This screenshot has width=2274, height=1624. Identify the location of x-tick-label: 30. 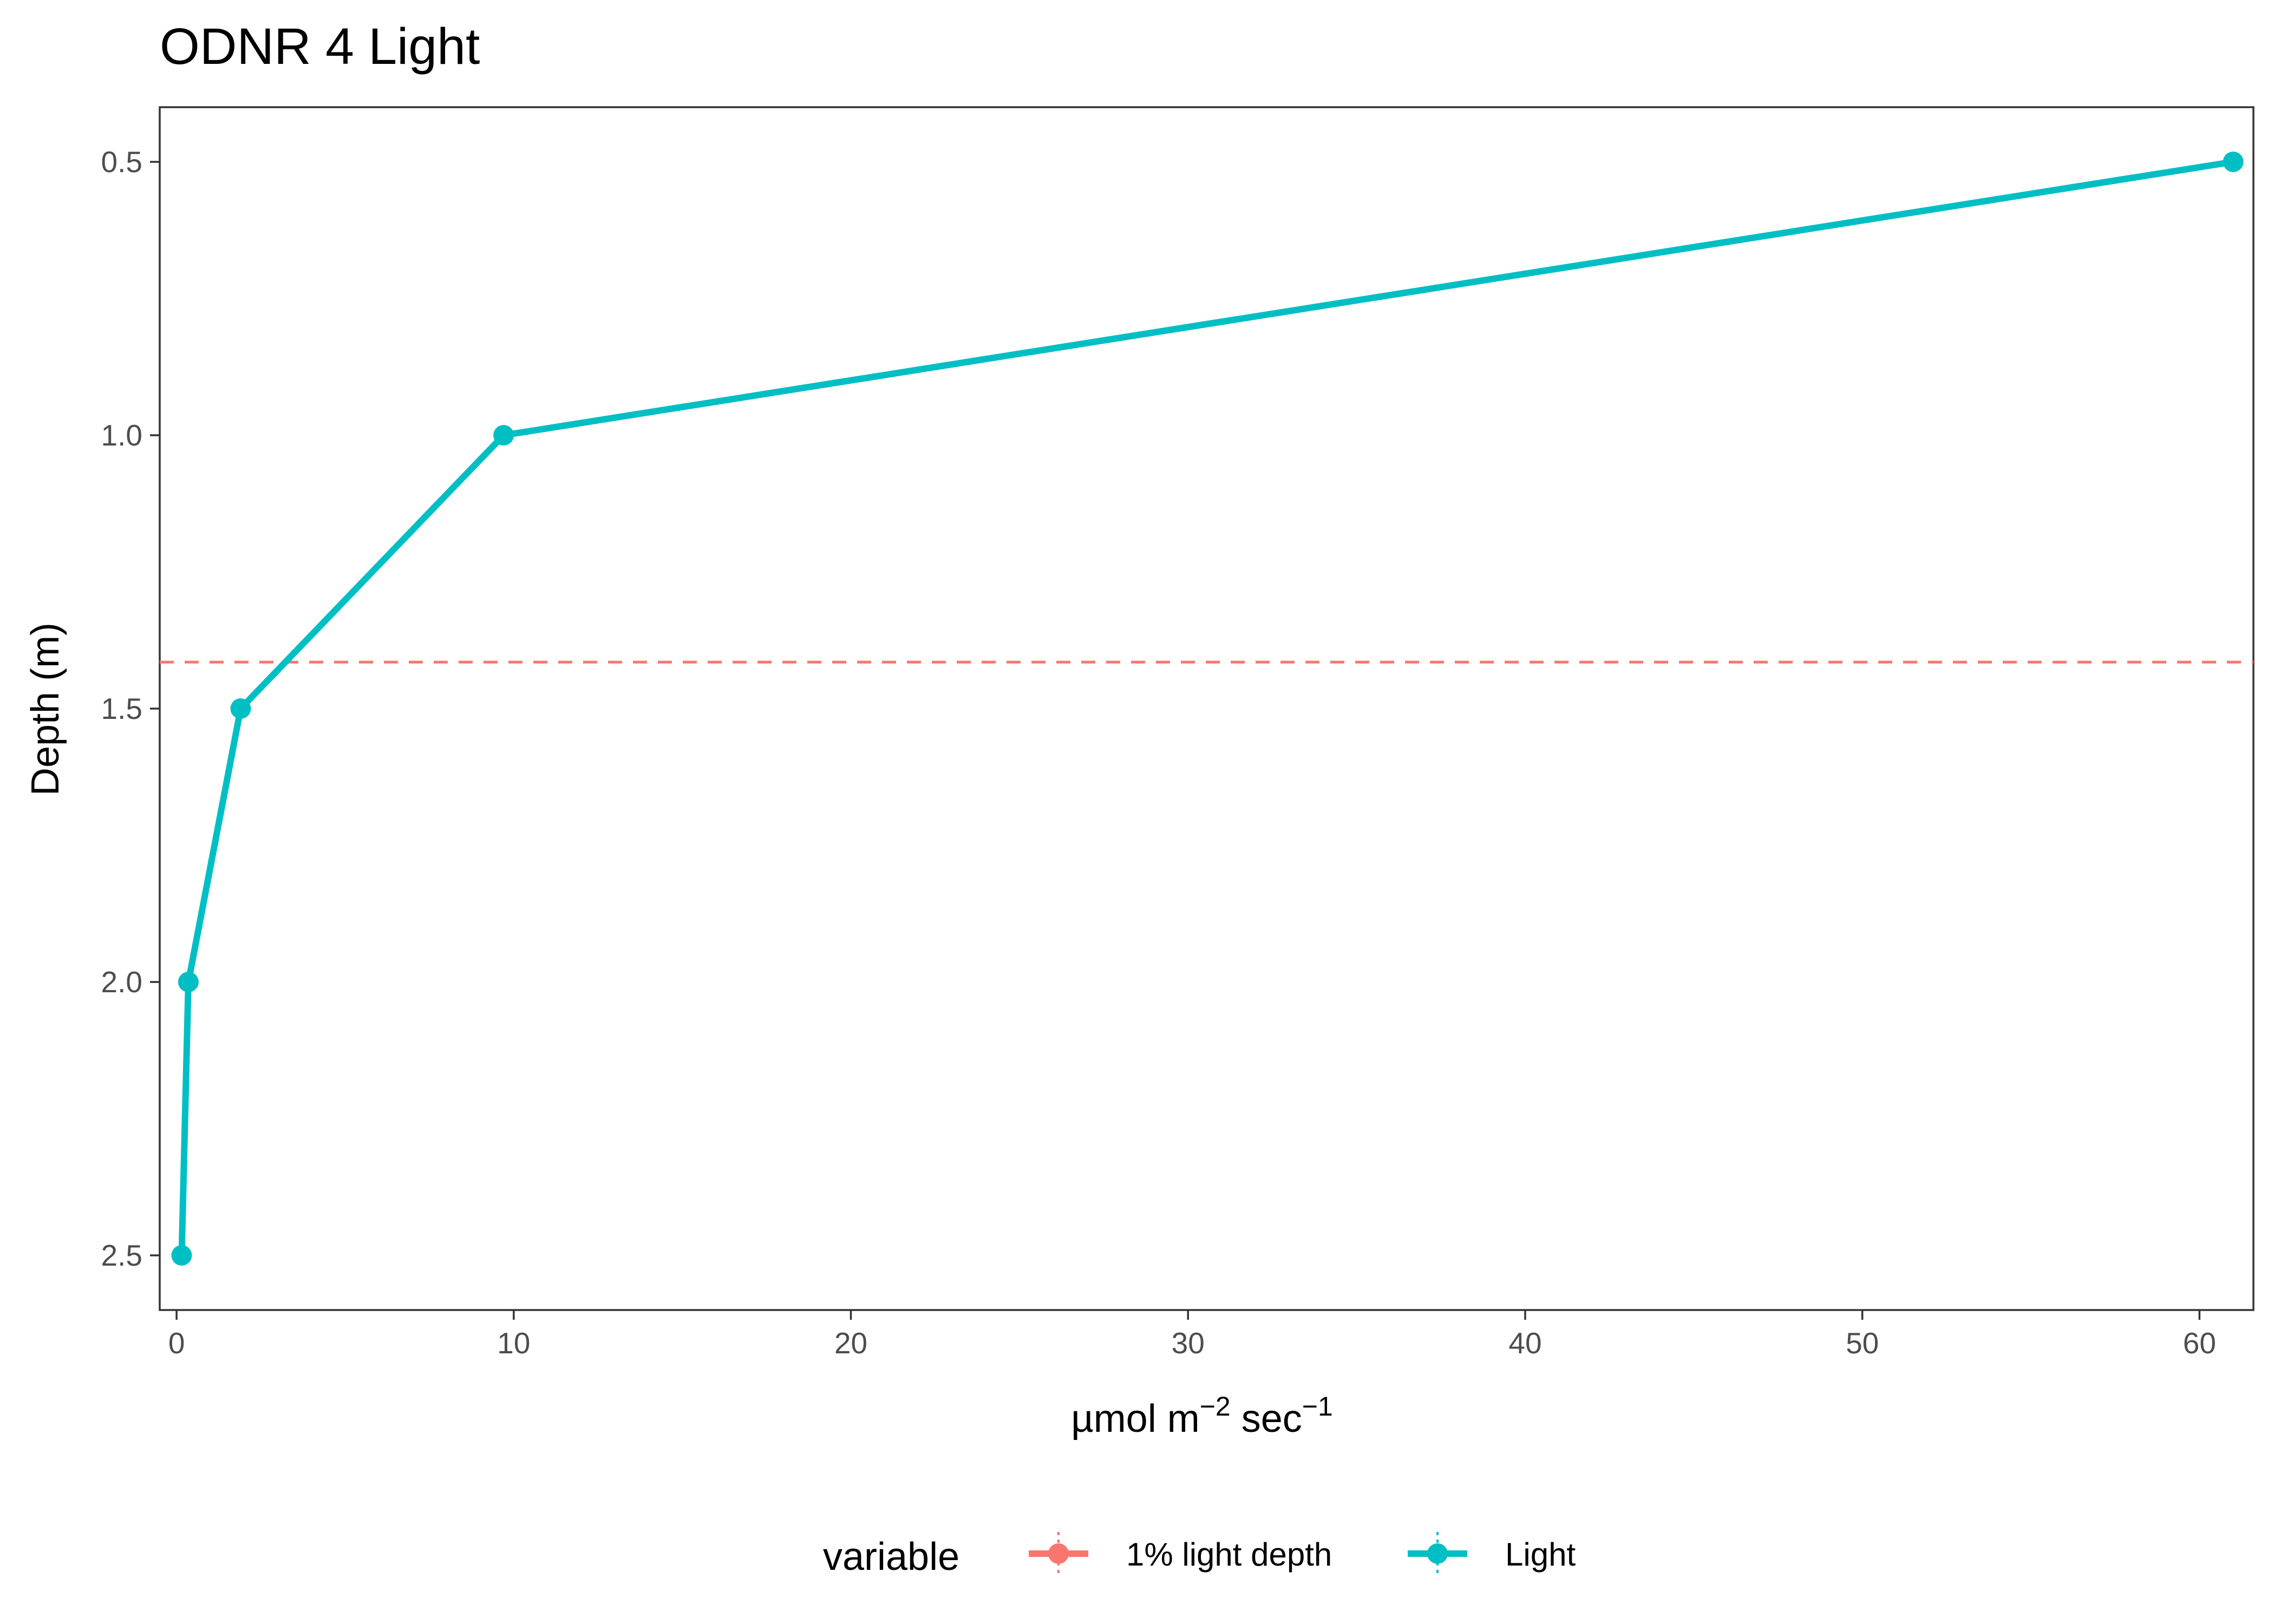
(1189, 1343).